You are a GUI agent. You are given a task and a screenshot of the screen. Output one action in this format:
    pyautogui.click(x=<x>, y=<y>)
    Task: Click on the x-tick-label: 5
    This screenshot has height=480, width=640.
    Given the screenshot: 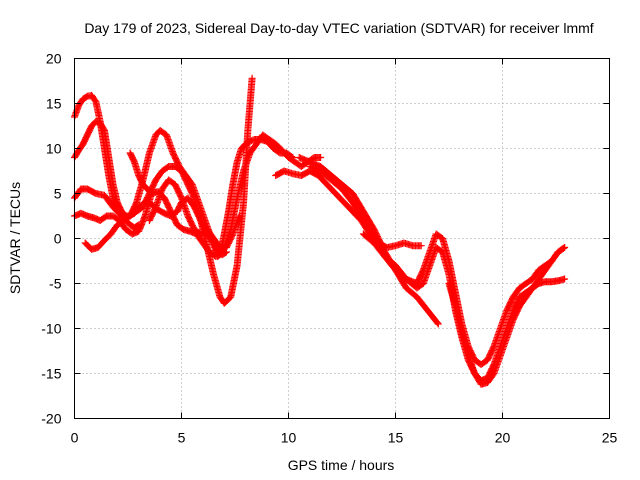 What is the action you would take?
    pyautogui.click(x=182, y=438)
    